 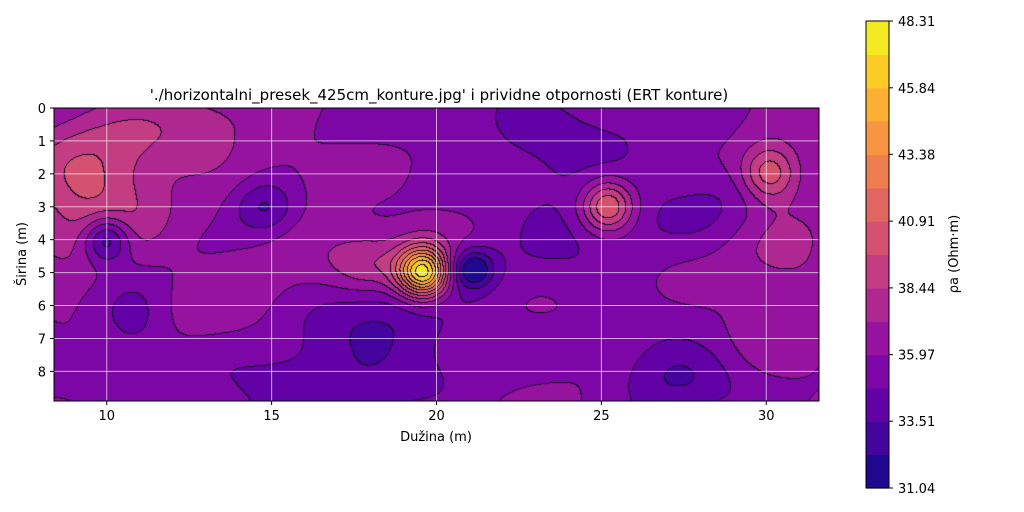 I want to click on y-axis-ticks: 0 1 2 3 4 5 6 7 8, so click(x=46, y=241).